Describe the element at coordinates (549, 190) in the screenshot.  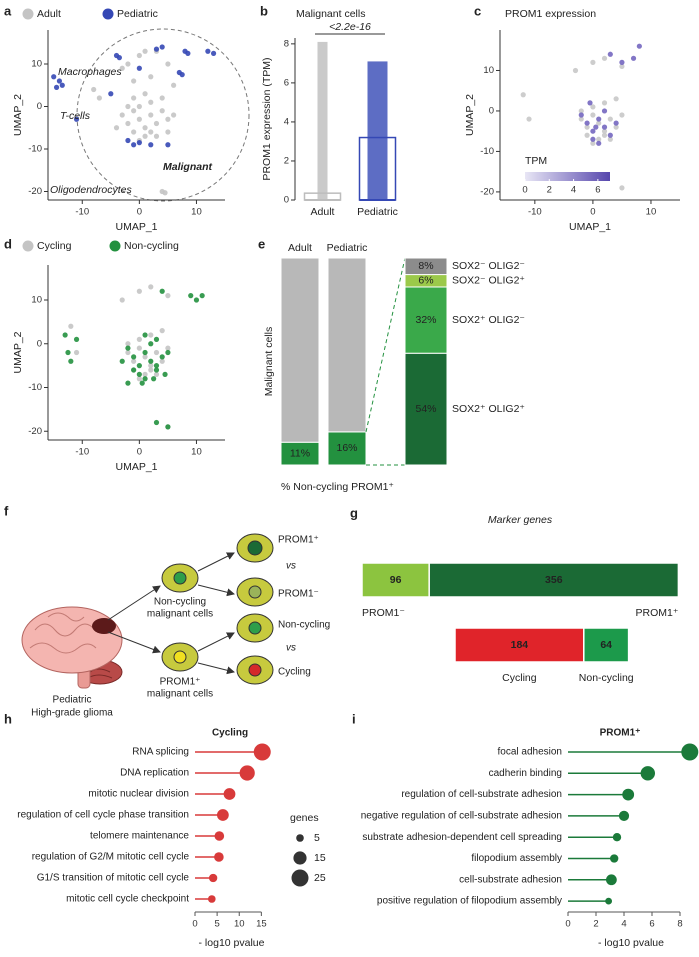
I see `colorbar-tick-label: 2` at that location.